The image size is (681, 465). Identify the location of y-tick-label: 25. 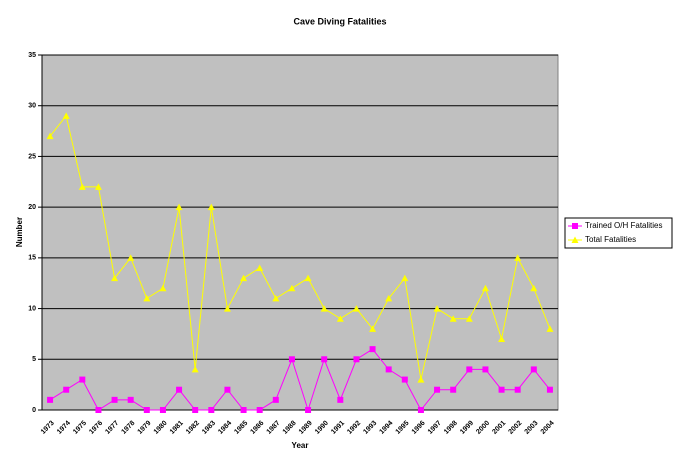
(32, 156).